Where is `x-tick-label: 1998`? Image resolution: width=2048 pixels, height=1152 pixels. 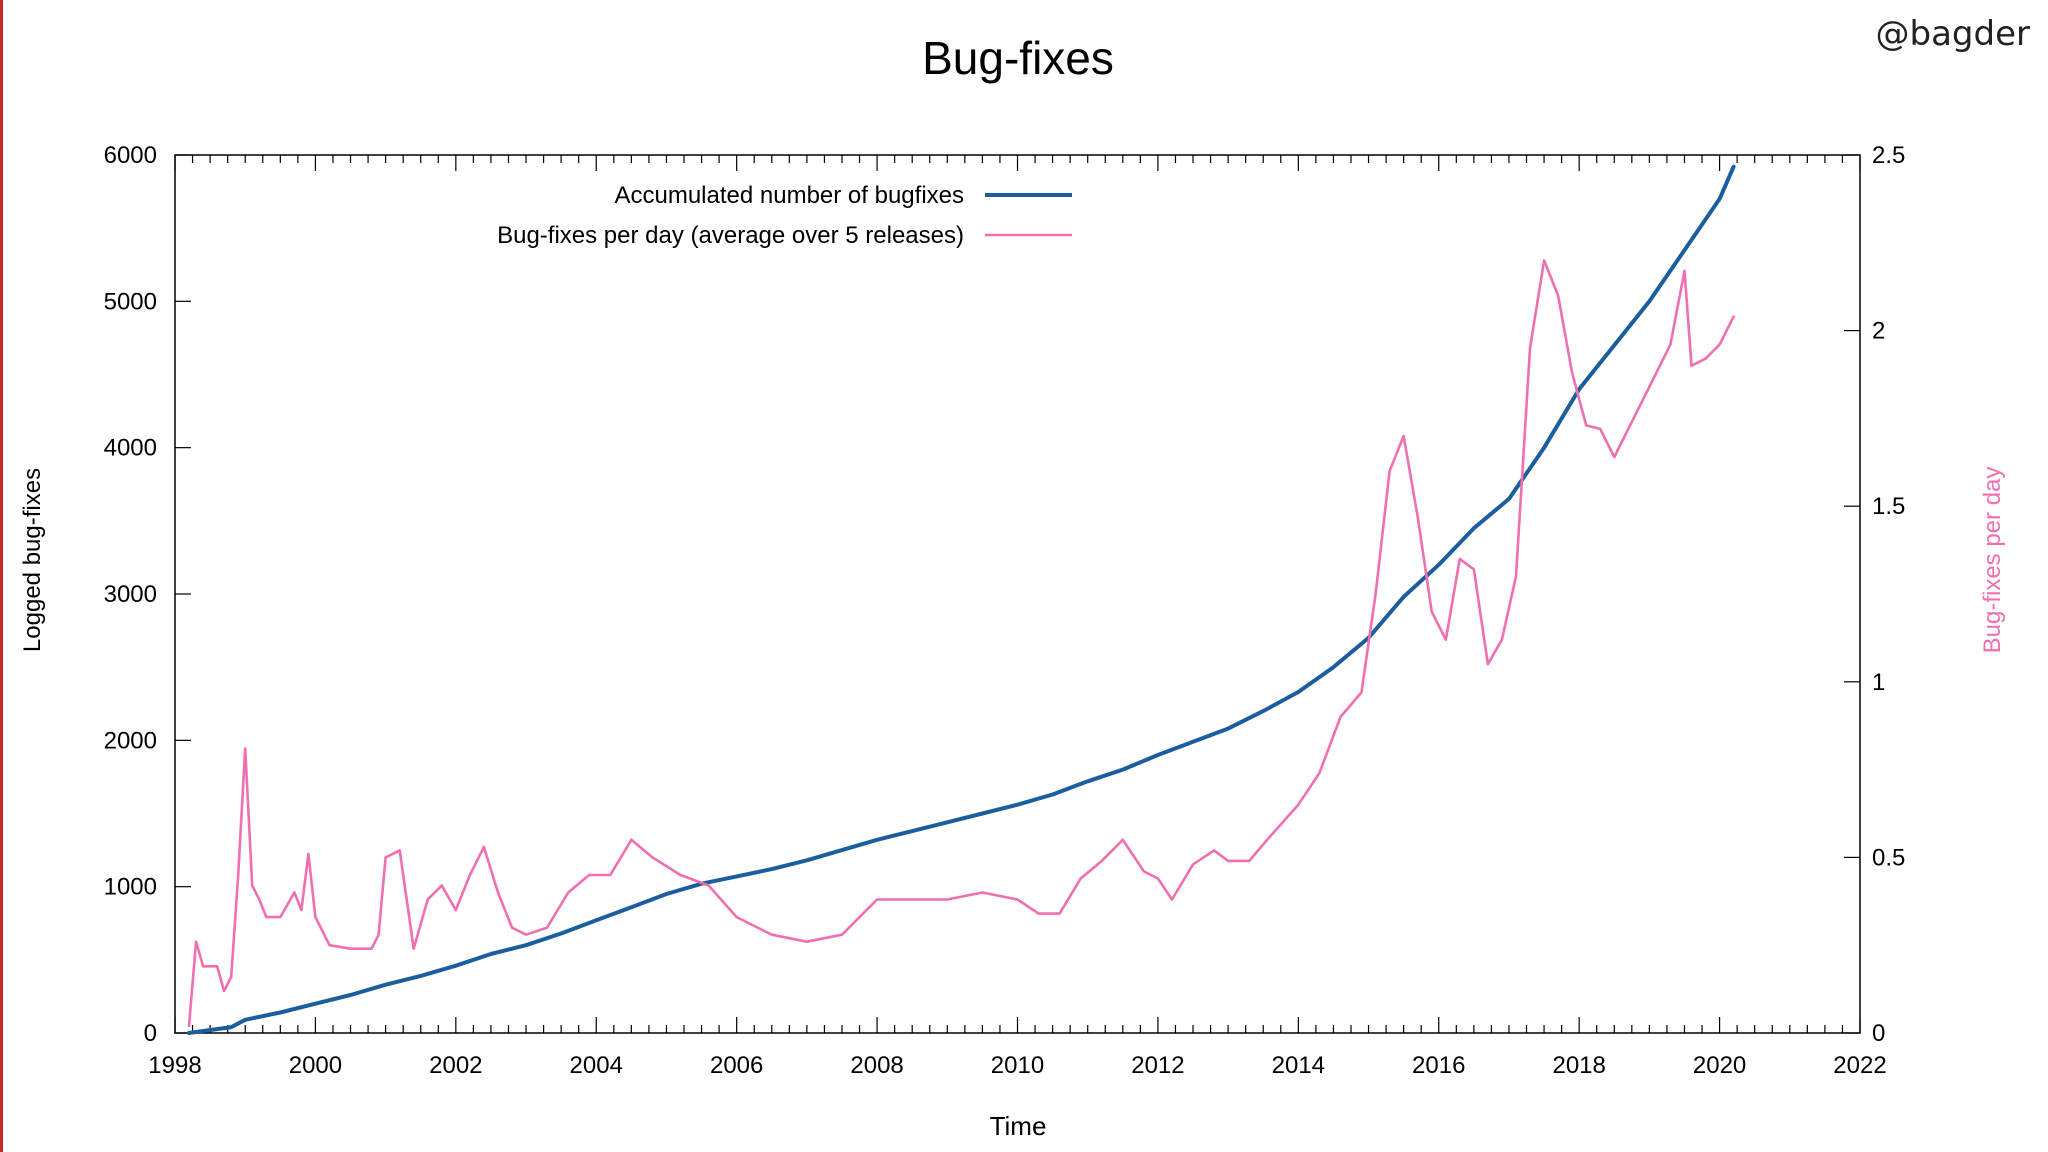
x-tick-label: 1998 is located at coordinates (174, 1065).